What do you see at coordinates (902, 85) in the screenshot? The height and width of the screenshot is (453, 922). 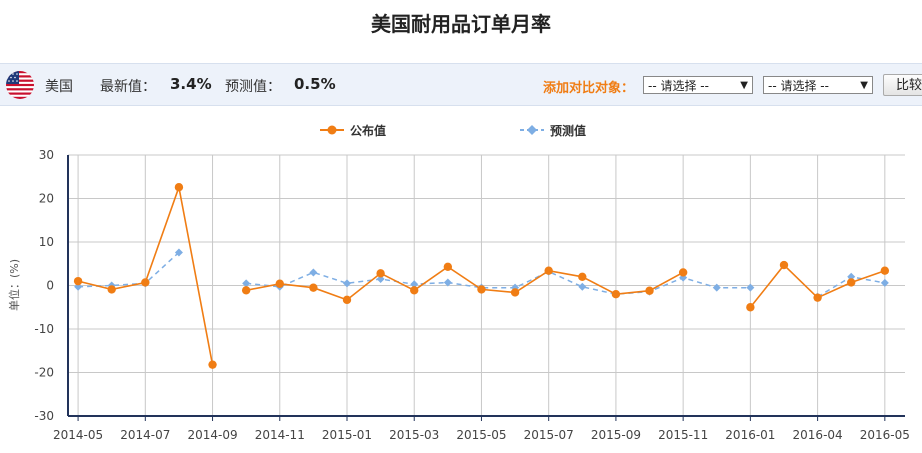 I see `compare-button: 比较` at bounding box center [902, 85].